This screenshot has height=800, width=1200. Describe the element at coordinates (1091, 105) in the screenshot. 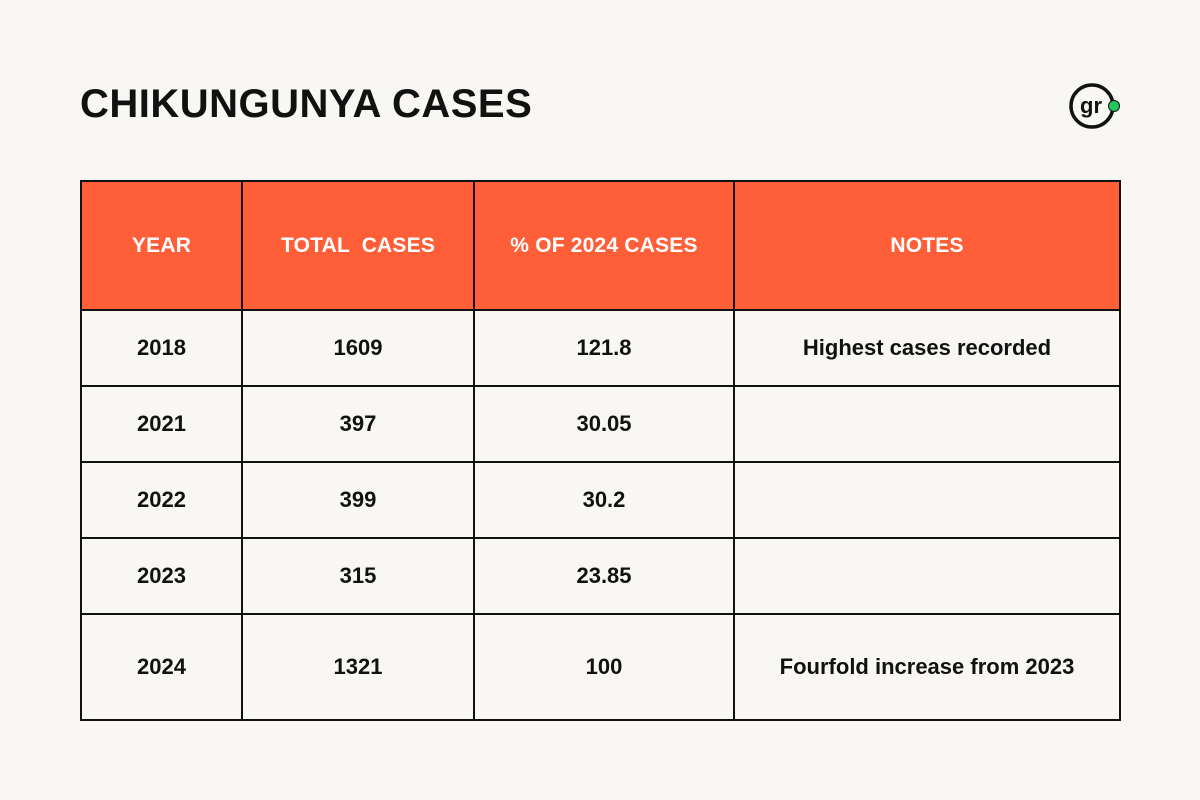

I see `logo-text: gr` at that location.